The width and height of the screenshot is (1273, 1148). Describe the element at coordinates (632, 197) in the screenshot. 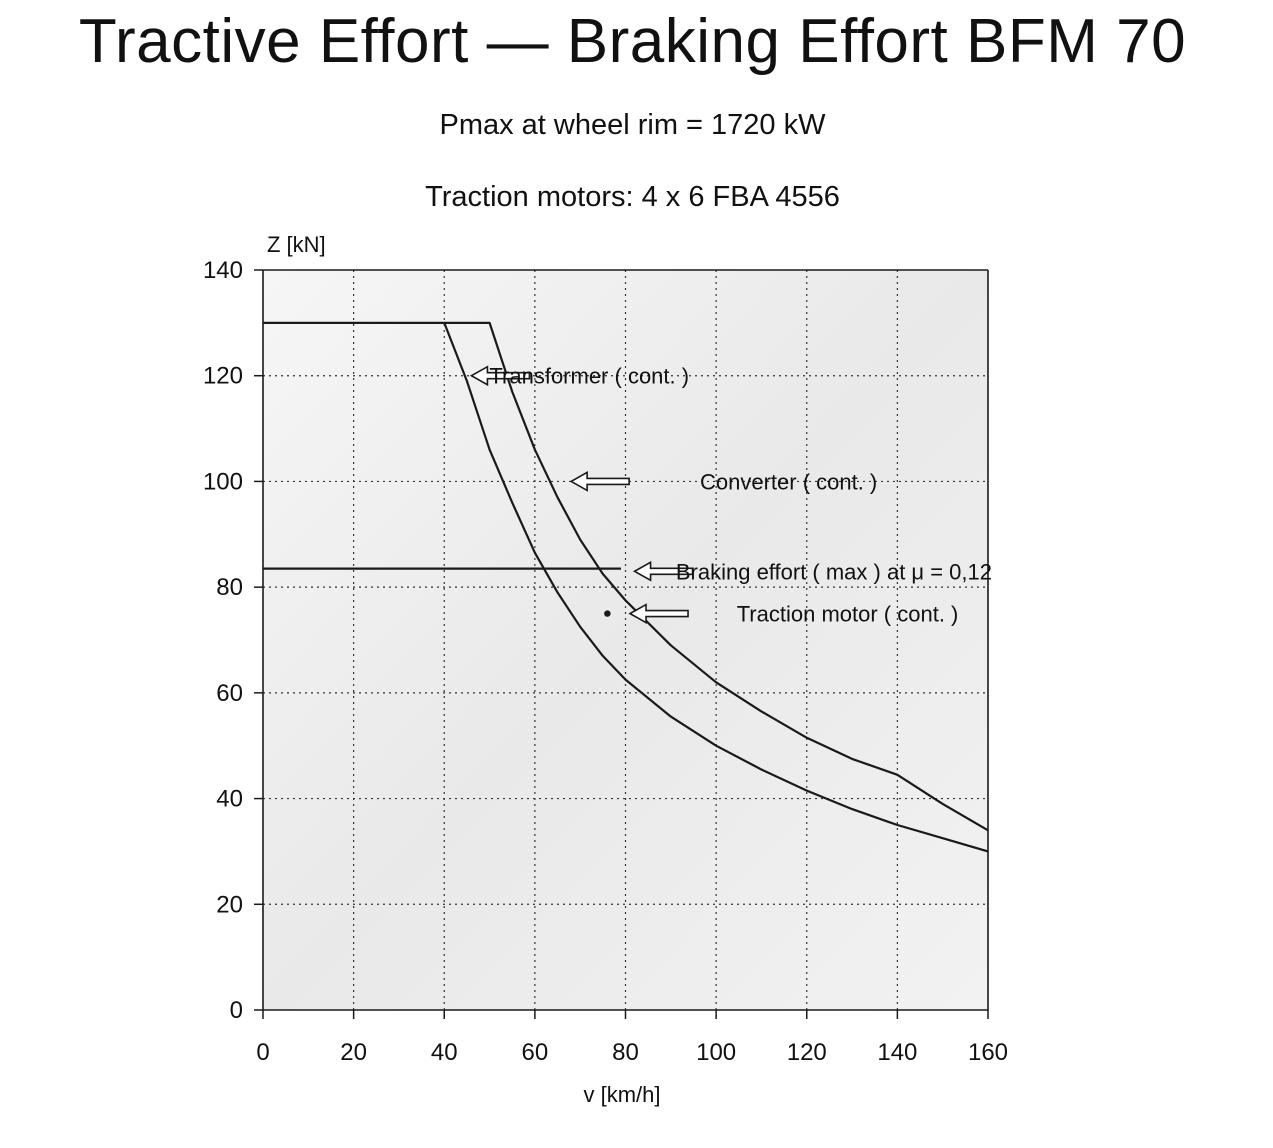

I see `chart-subtitle-motors: Traction motors: 4 x 6 FBA 4556` at that location.